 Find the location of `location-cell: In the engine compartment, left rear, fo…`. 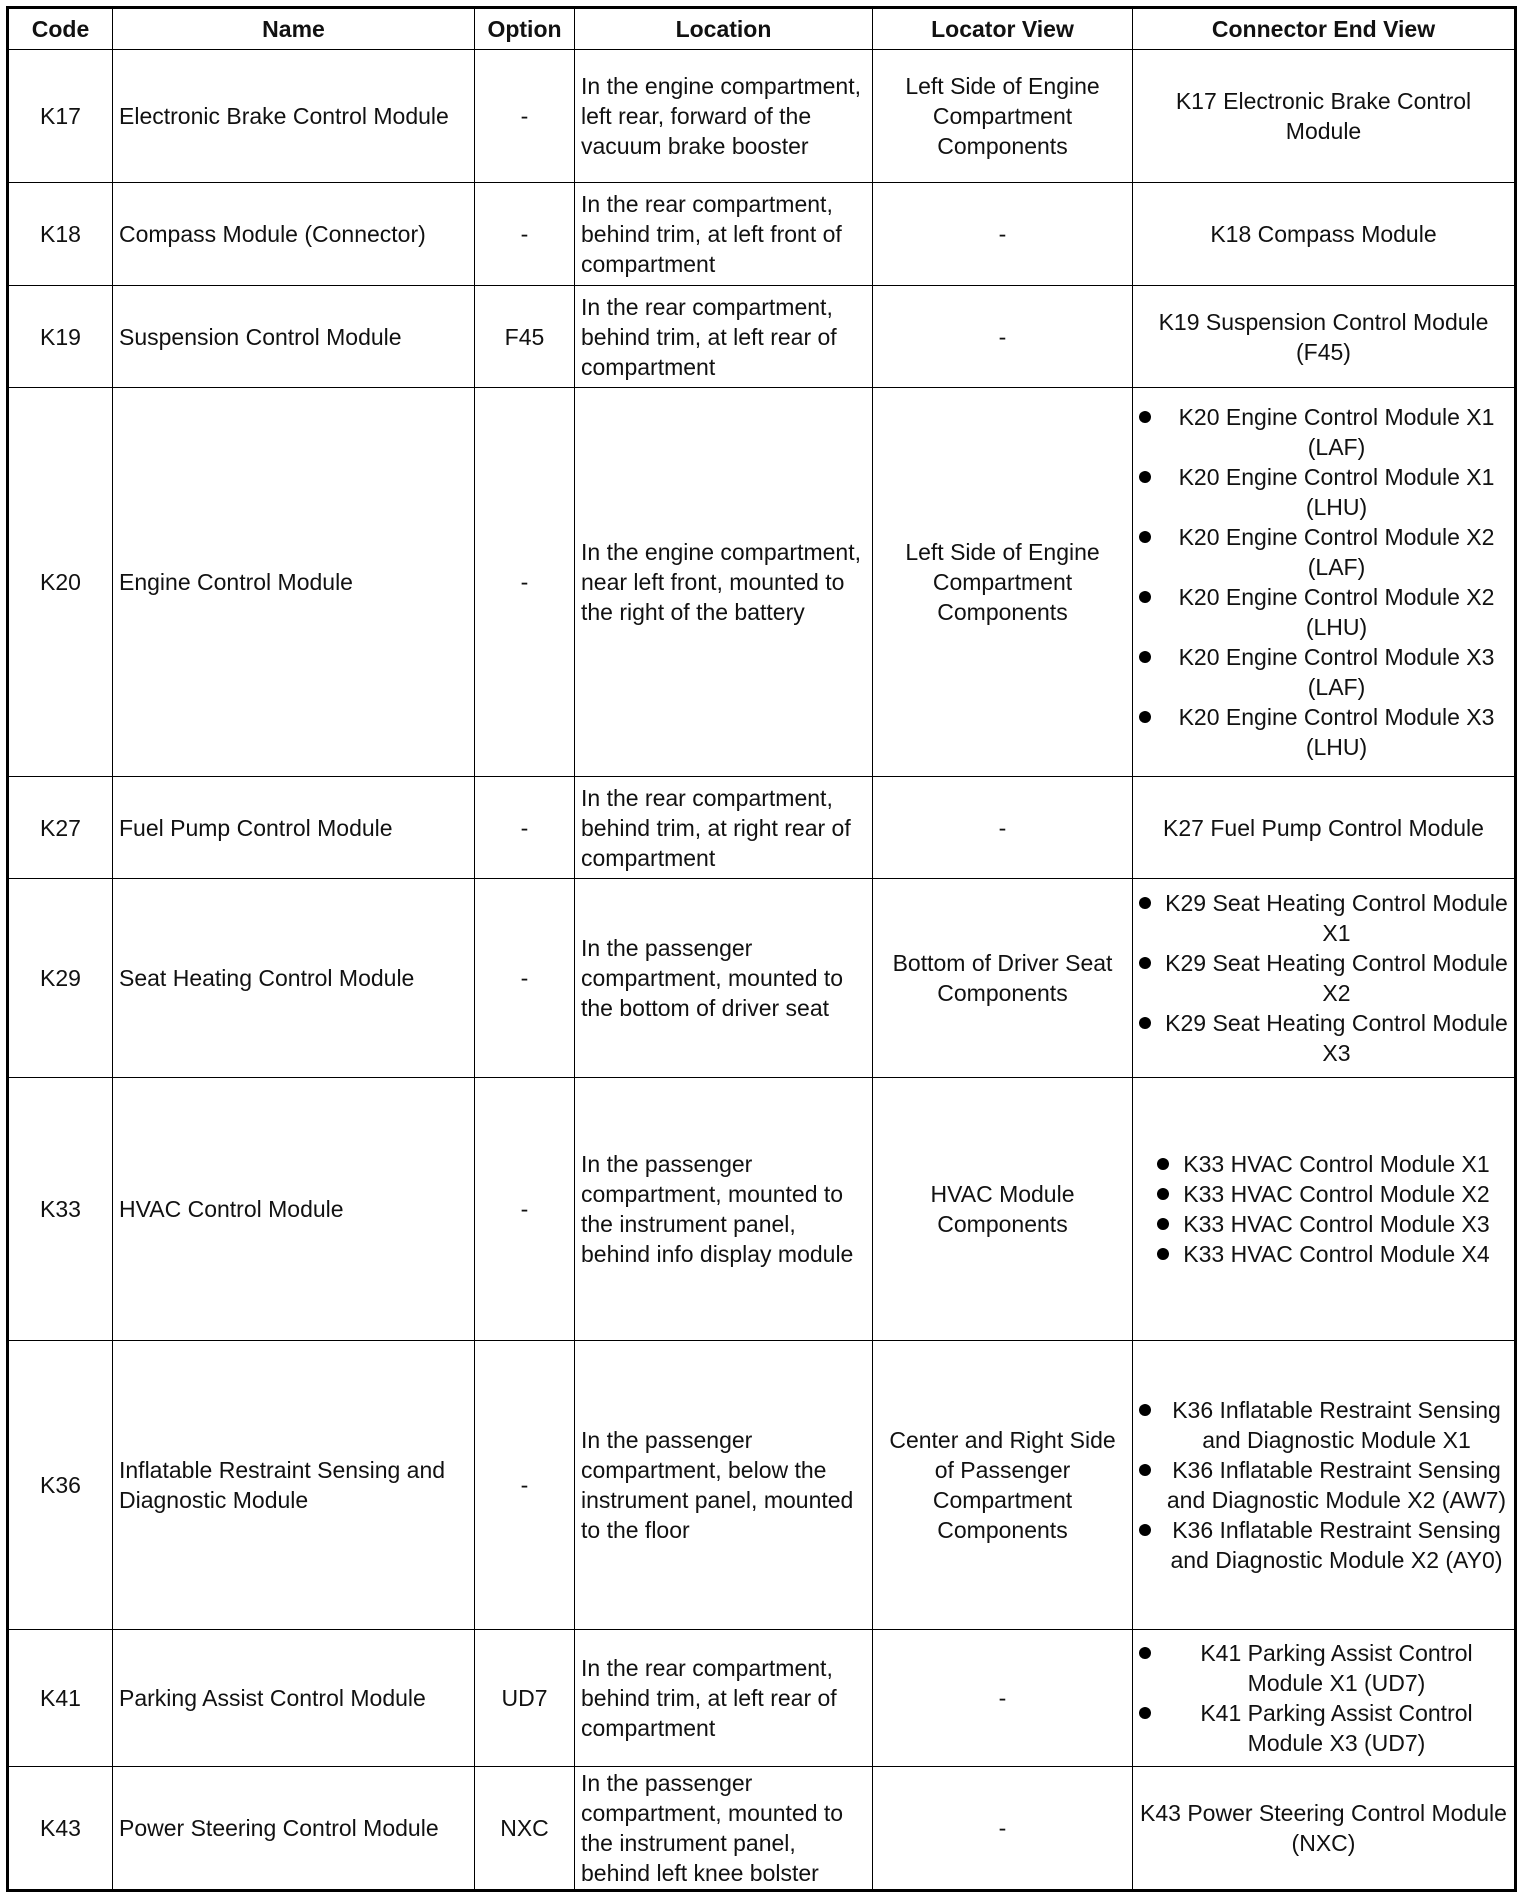

location-cell: In the engine compartment, left rear, fo… is located at coordinates (723, 116).